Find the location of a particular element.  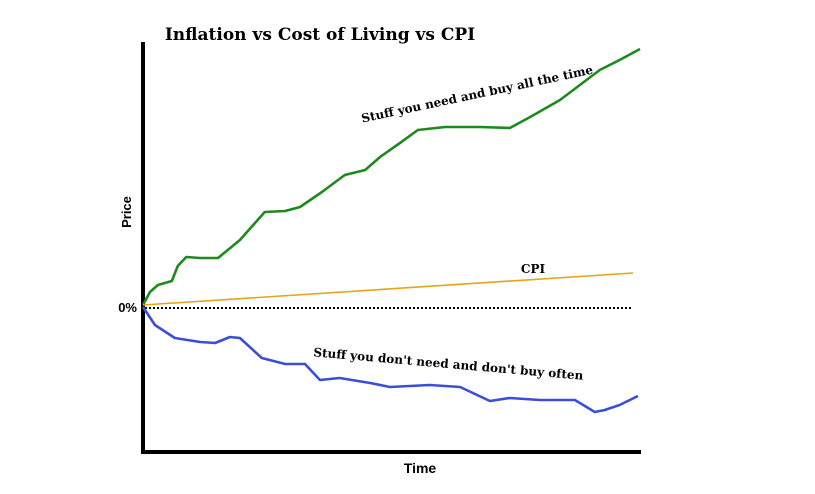

chart-title: Inflation vs Cost of Living vs CPI is located at coordinates (320, 35).